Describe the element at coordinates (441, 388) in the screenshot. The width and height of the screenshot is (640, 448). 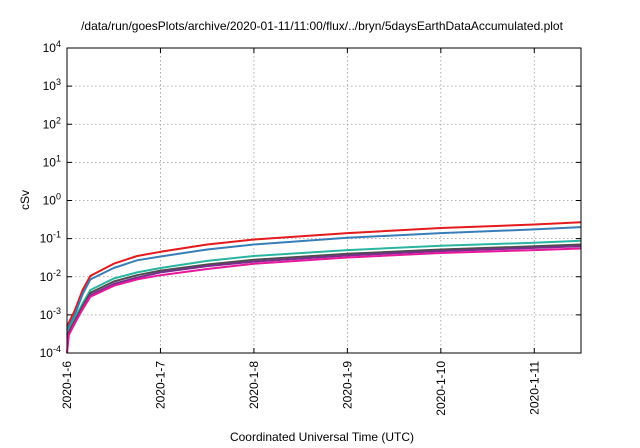
I see `x-tick-label: 2020-1-10` at that location.